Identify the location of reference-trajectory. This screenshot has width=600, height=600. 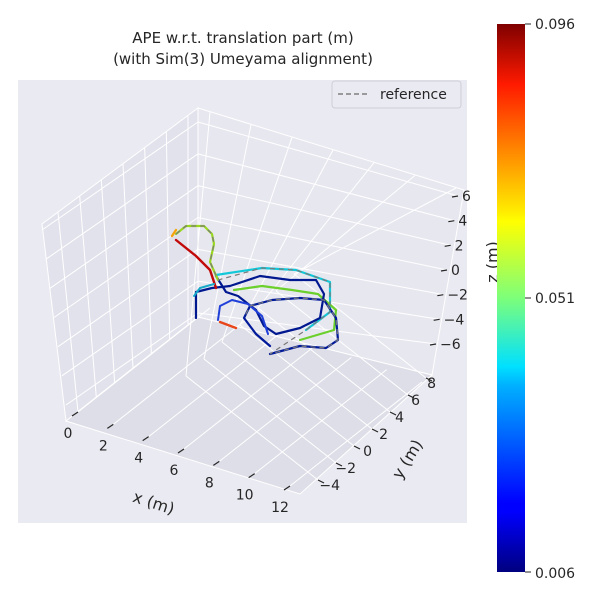
(257, 290).